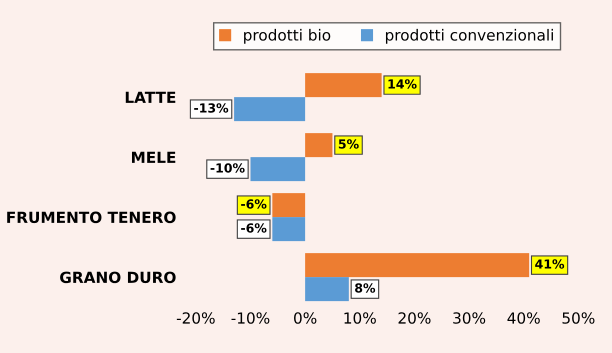 This screenshot has height=353, width=612. Describe the element at coordinates (118, 278) in the screenshot. I see `y-tick-label: GRANO DURO` at that location.